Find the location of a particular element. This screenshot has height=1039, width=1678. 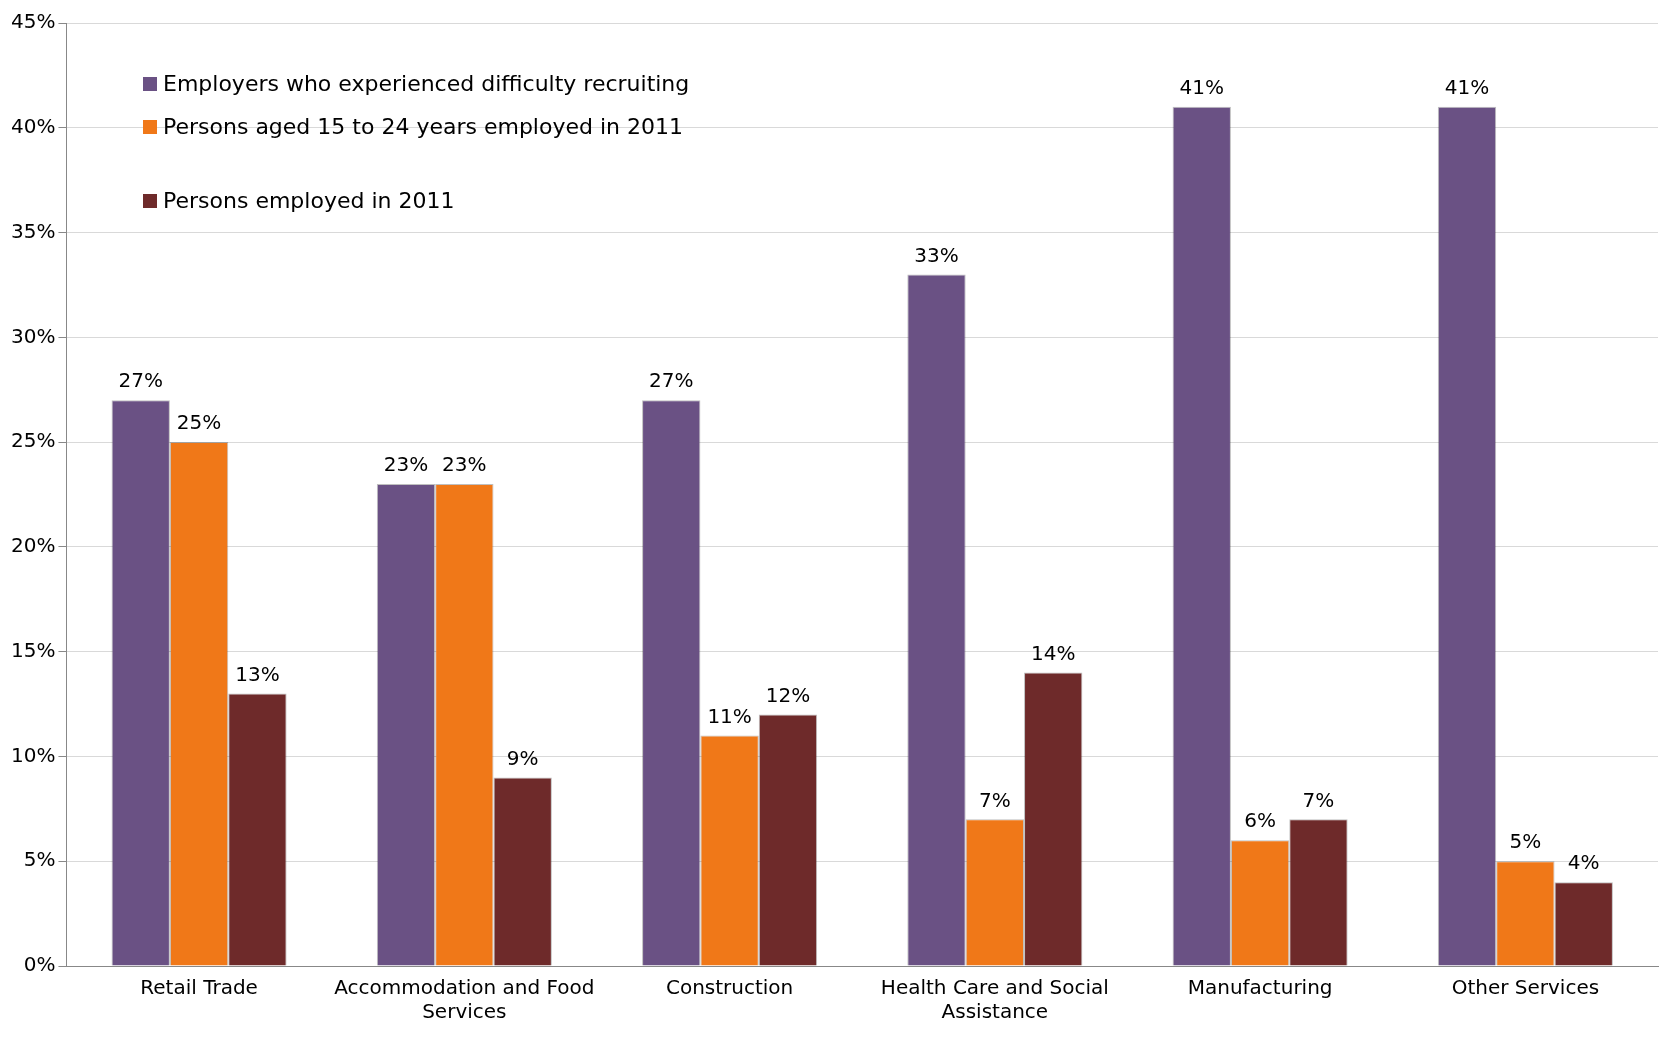

y-tick-label: 0% is located at coordinates (39, 964).